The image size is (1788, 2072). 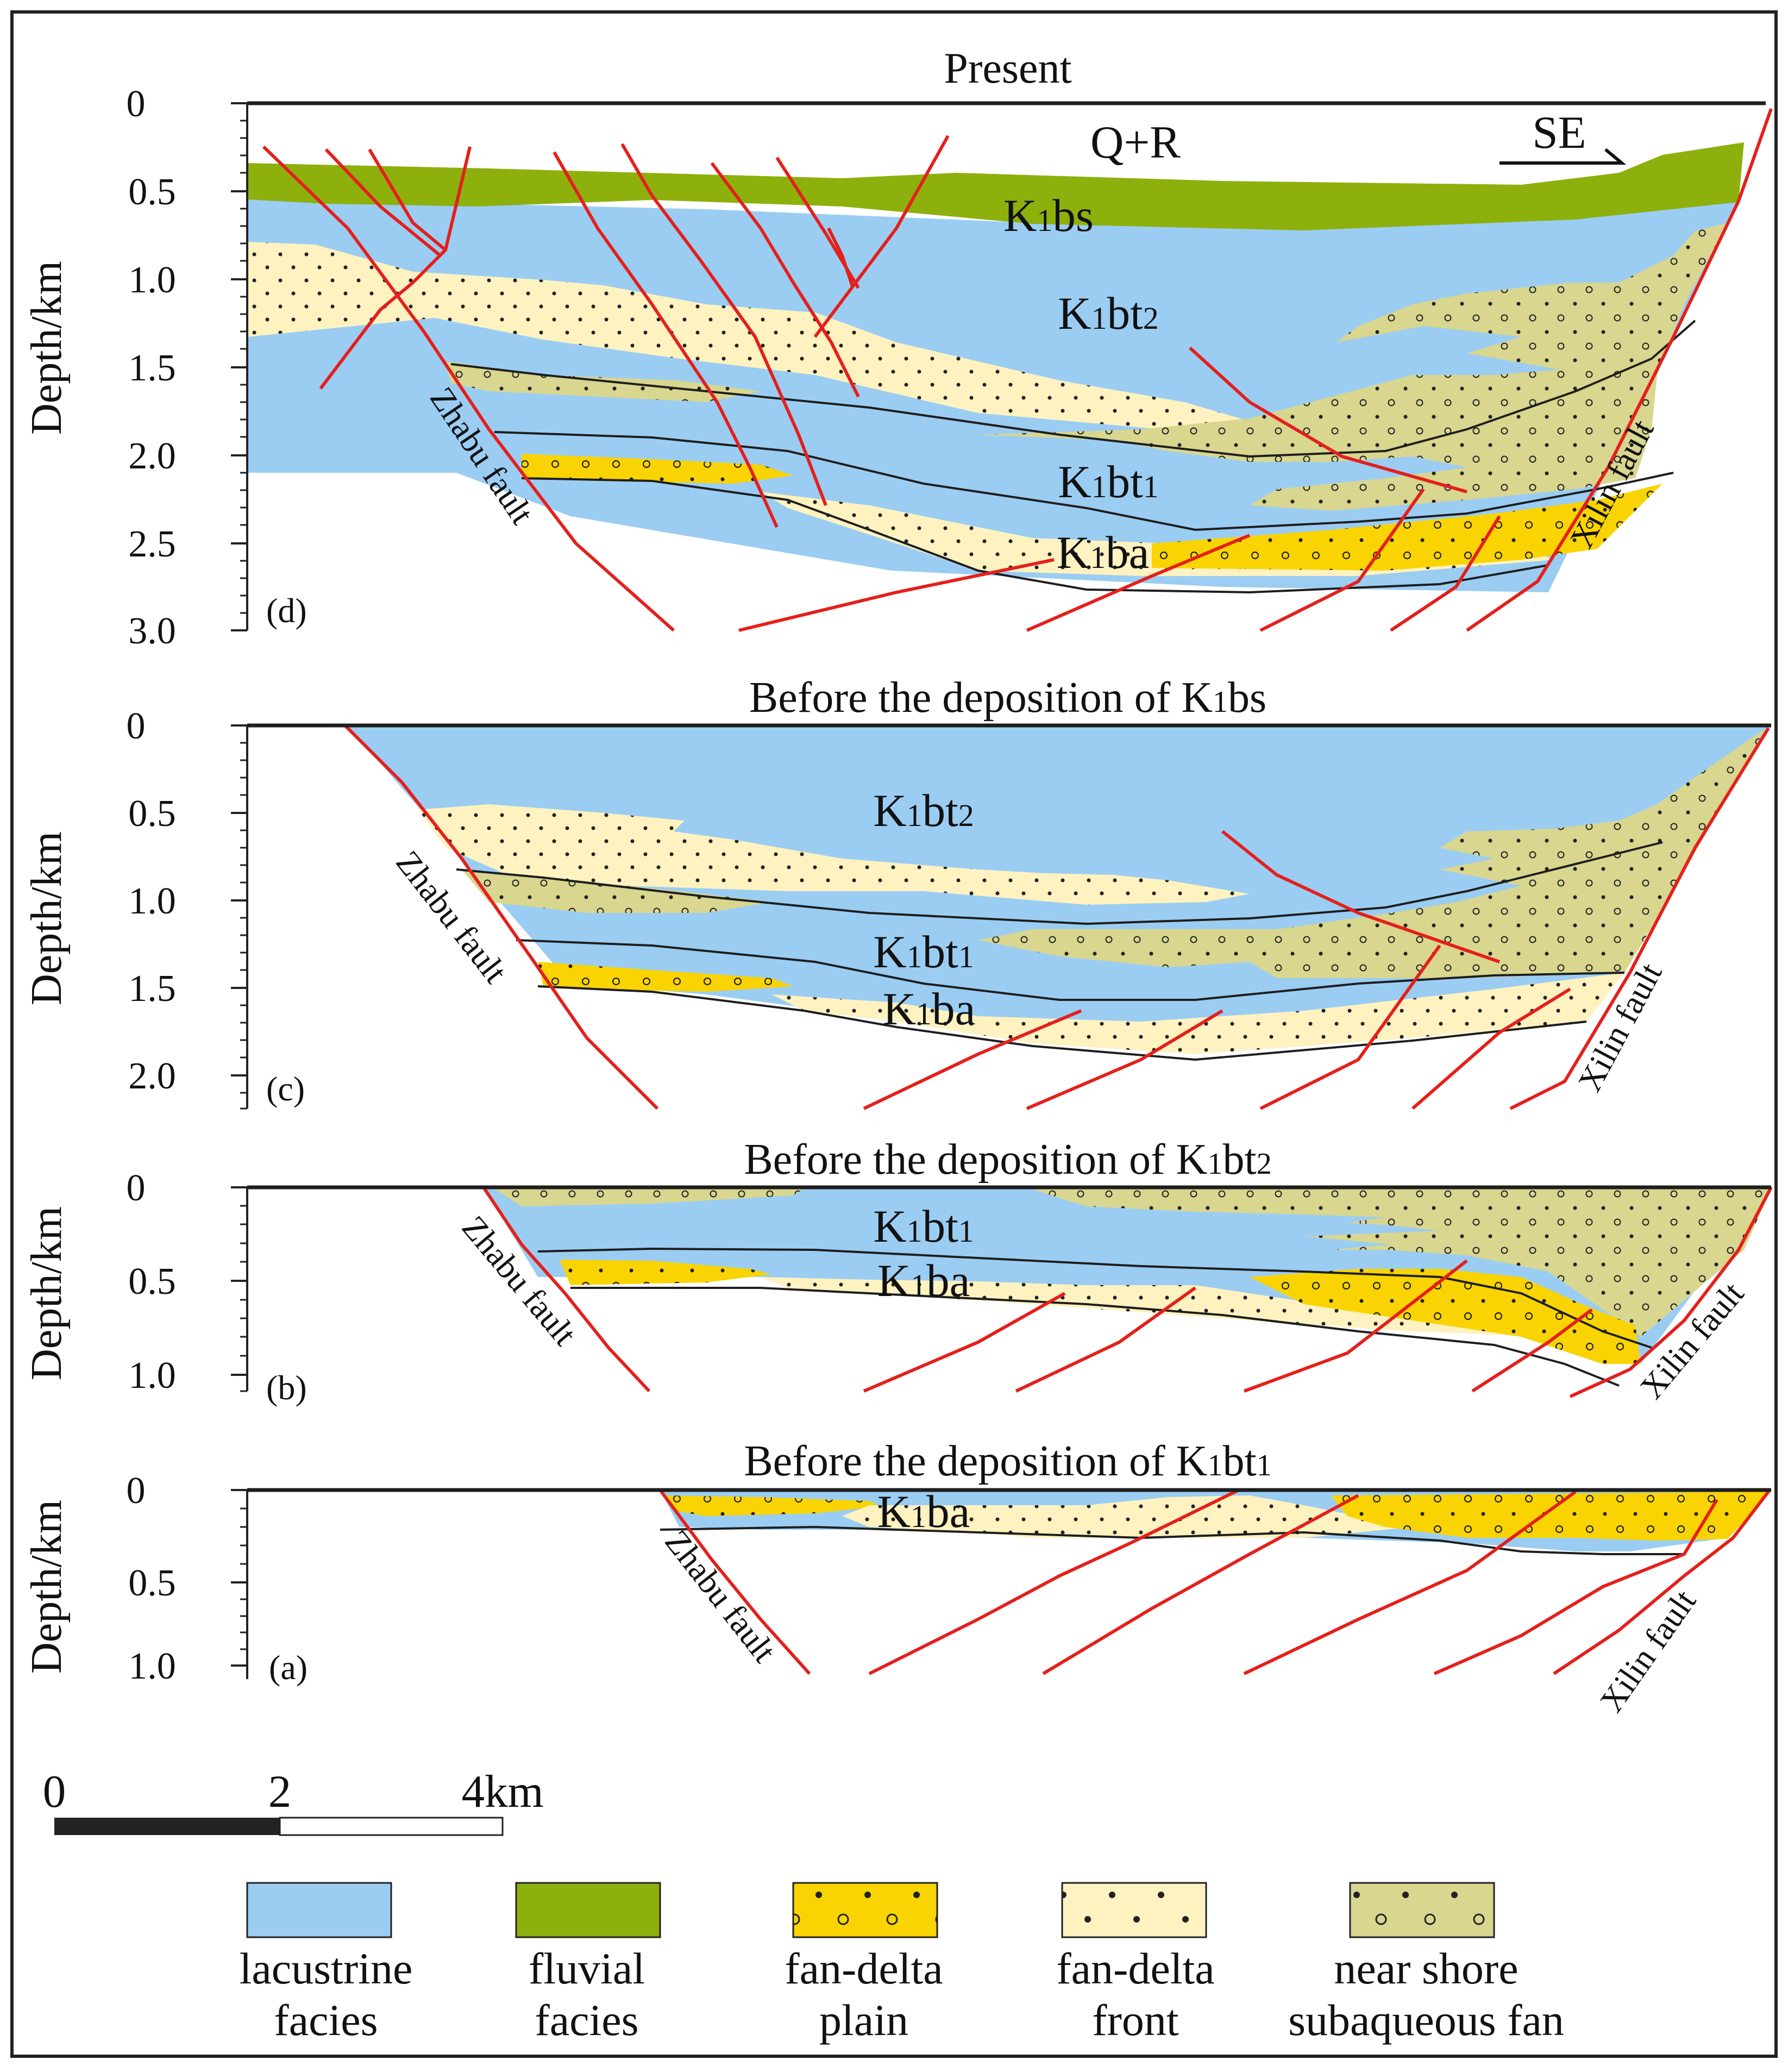 What do you see at coordinates (1135, 143) in the screenshot?
I see `unit-label-qr: Q+R` at bounding box center [1135, 143].